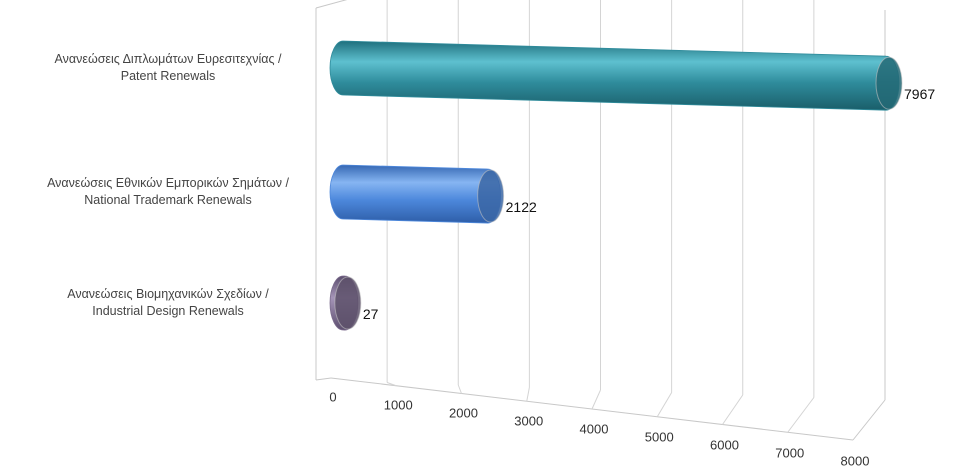  What do you see at coordinates (167, 200) in the screenshot?
I see `category-label: National Trademark Renewals` at bounding box center [167, 200].